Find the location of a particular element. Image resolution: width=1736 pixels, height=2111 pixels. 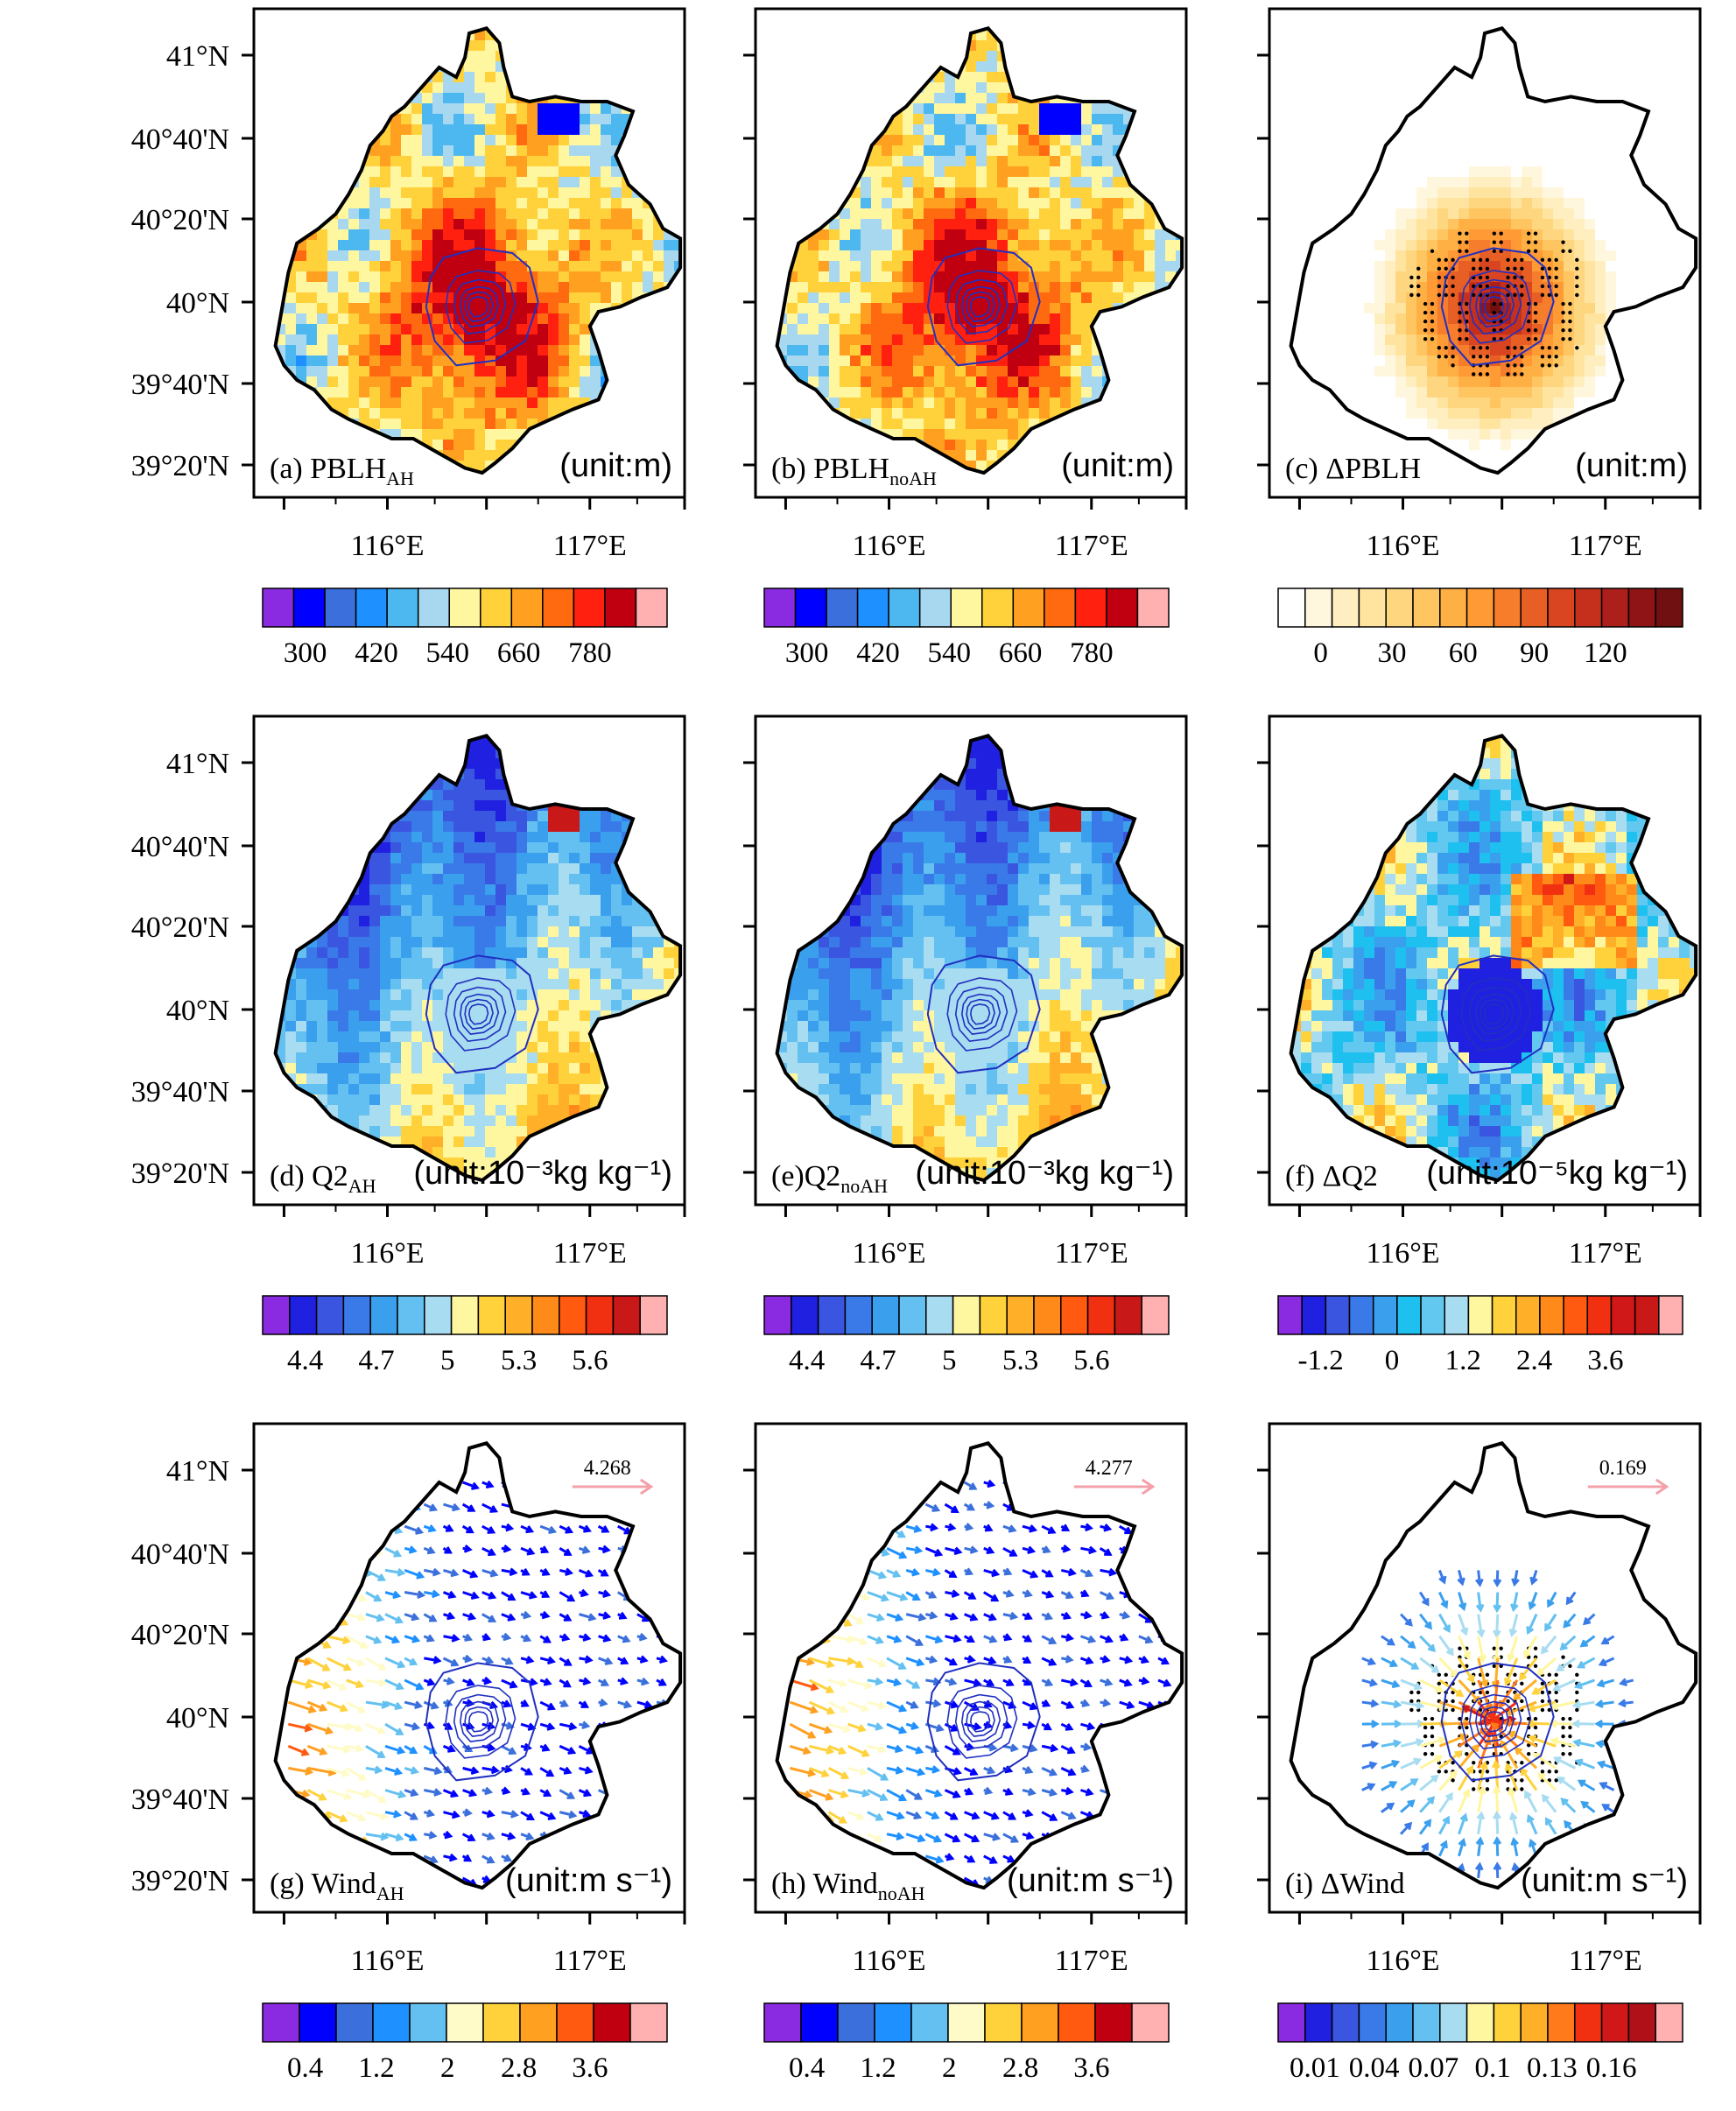

map-frame is located at coordinates (1485, 1668).